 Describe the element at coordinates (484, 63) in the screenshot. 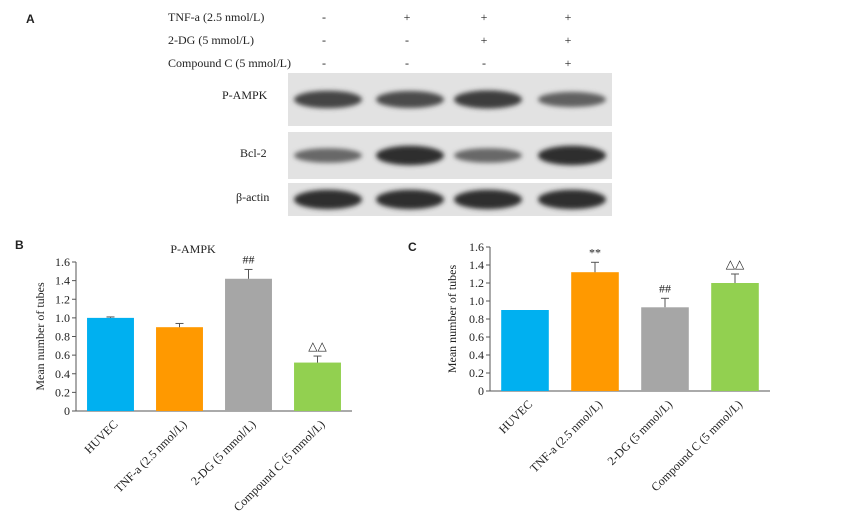

I see `sign-compound-c-lane3: -` at that location.